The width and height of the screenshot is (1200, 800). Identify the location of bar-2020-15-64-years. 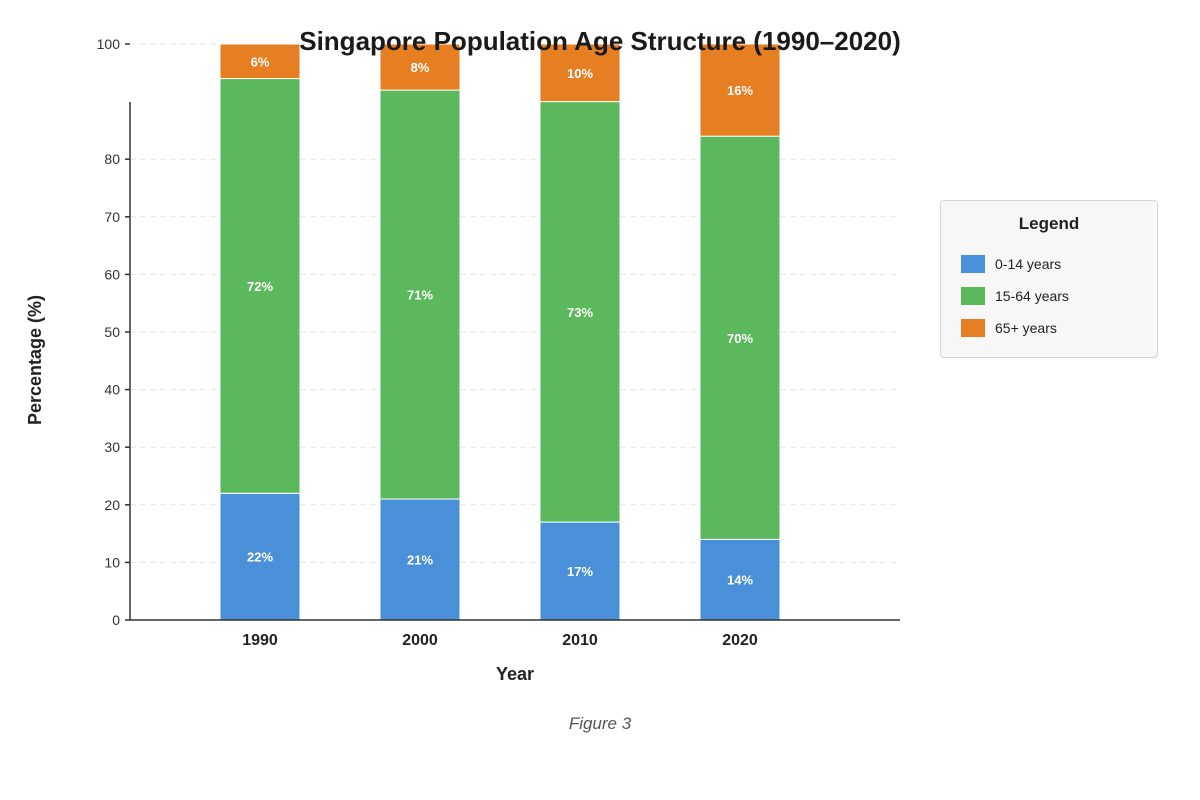
(740, 337).